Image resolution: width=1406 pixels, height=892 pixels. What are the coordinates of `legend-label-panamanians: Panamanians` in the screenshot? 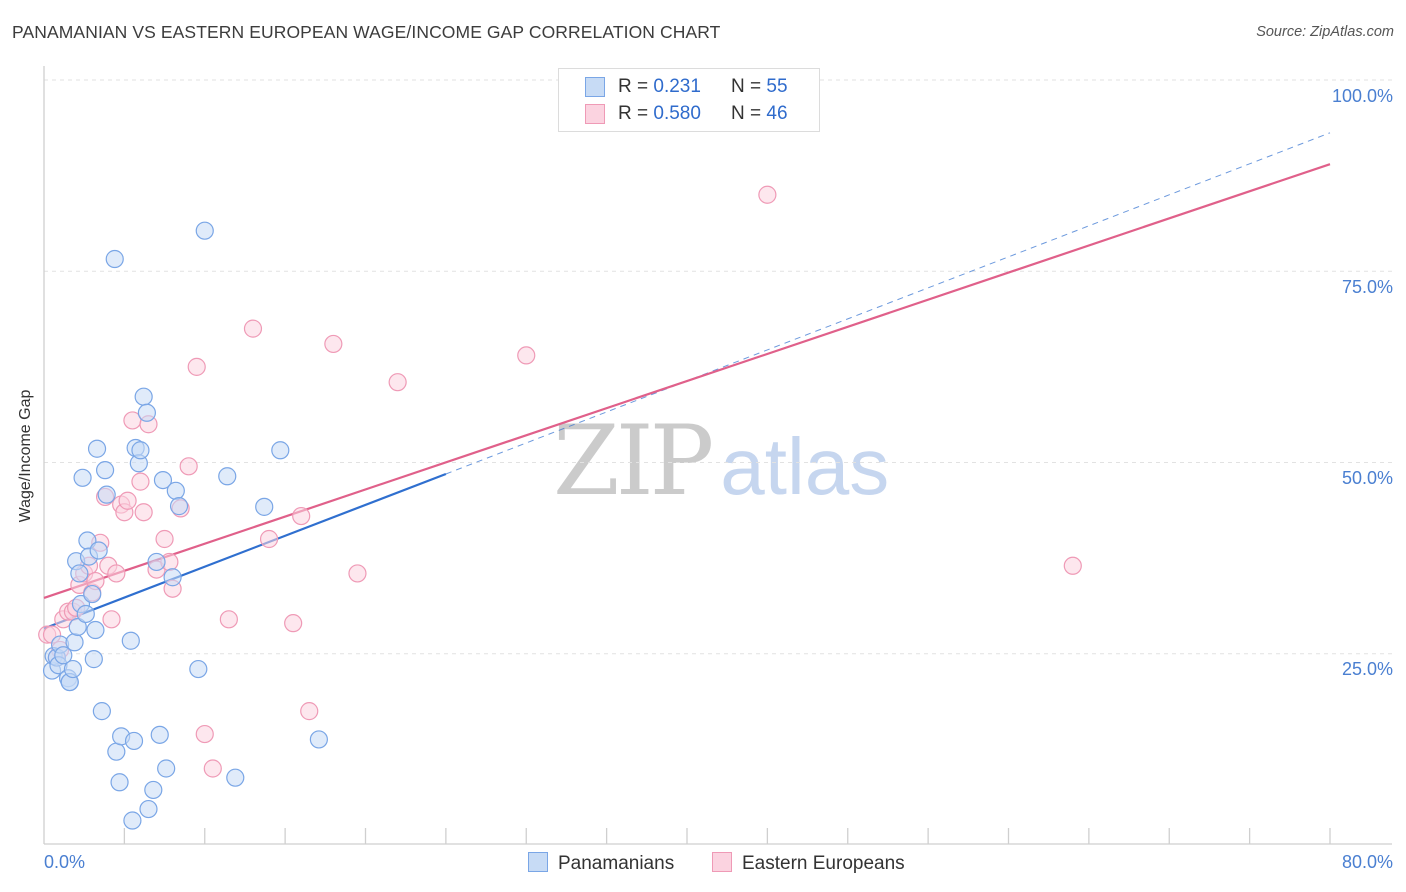 It's located at (616, 863).